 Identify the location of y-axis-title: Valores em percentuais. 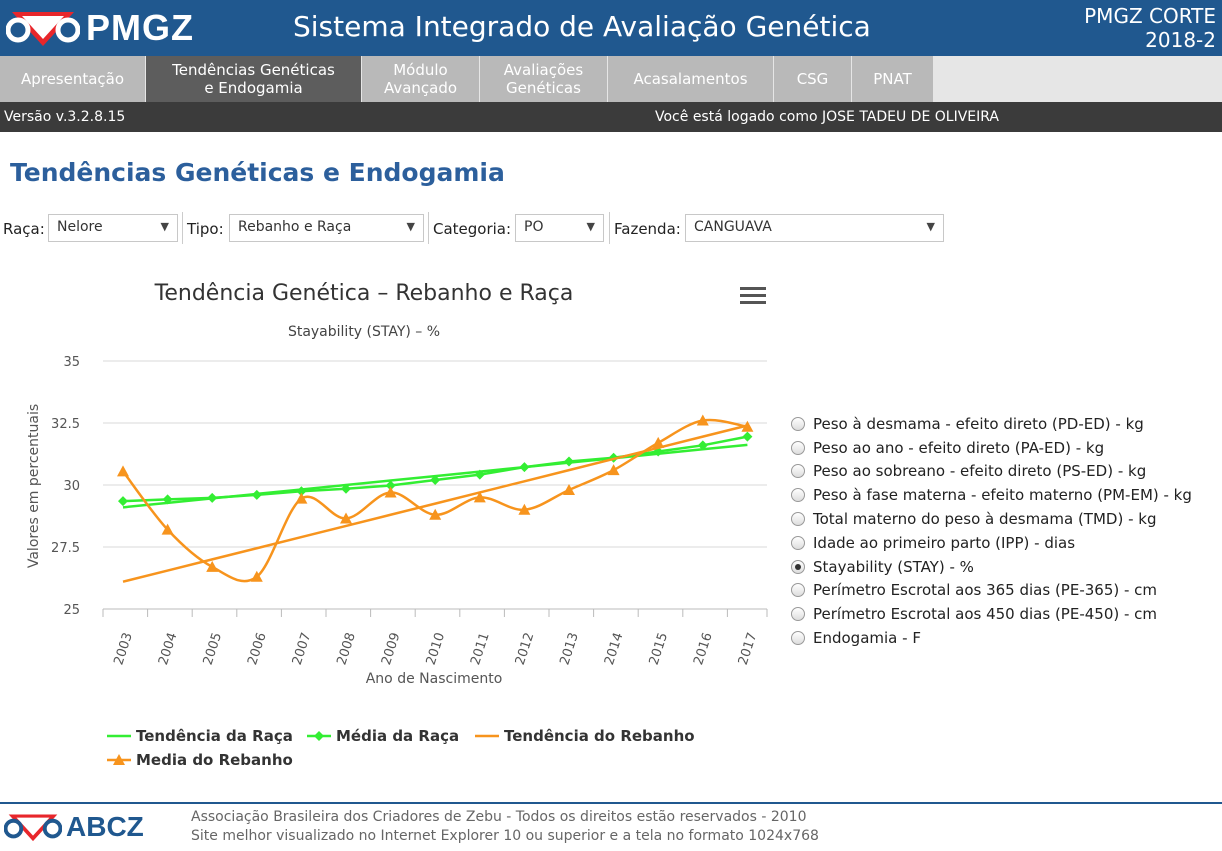
(34, 486).